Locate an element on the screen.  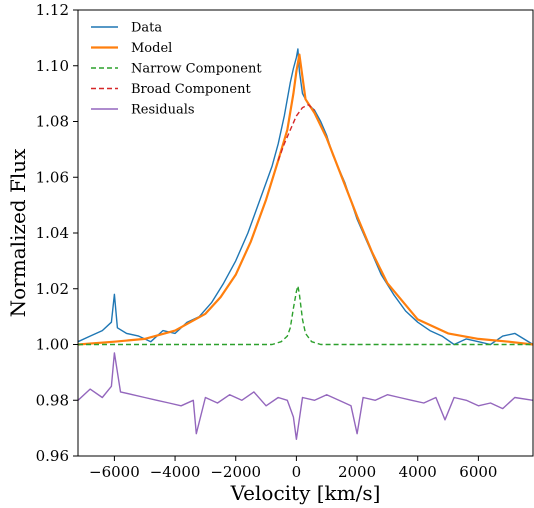
y-axis-label: Normalized Flux is located at coordinates (18, 232).